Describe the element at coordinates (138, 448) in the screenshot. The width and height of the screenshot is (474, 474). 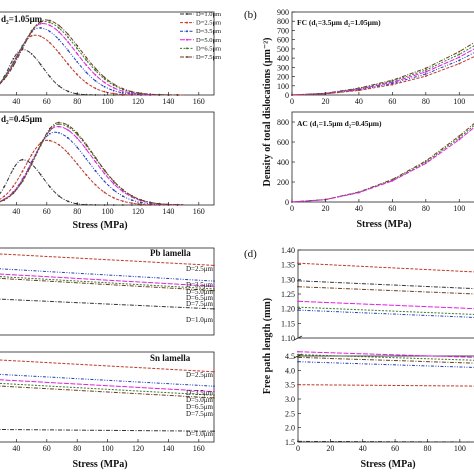
I see `x-tick-label: 120` at that location.